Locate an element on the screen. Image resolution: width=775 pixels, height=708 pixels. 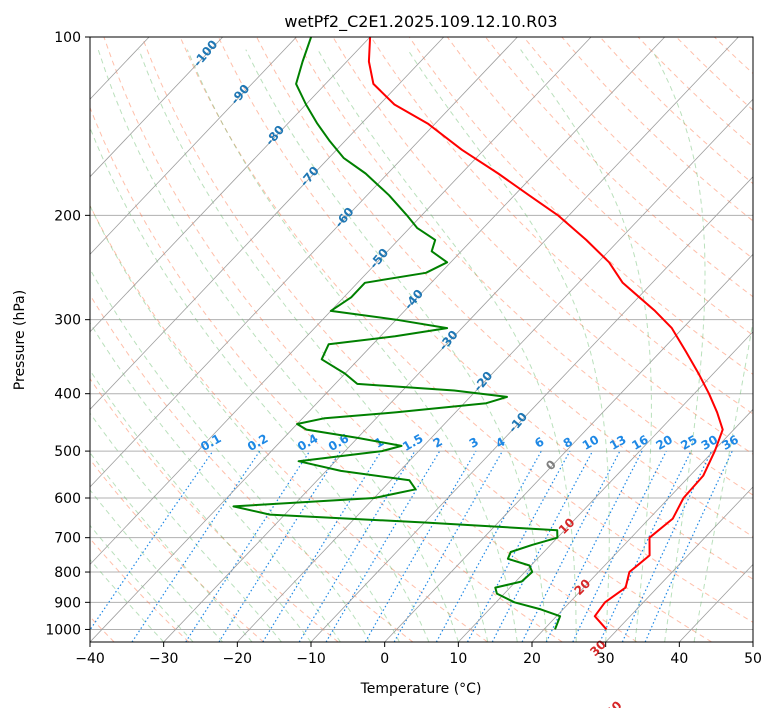
x-tick-label: 0 is located at coordinates (384, 659).